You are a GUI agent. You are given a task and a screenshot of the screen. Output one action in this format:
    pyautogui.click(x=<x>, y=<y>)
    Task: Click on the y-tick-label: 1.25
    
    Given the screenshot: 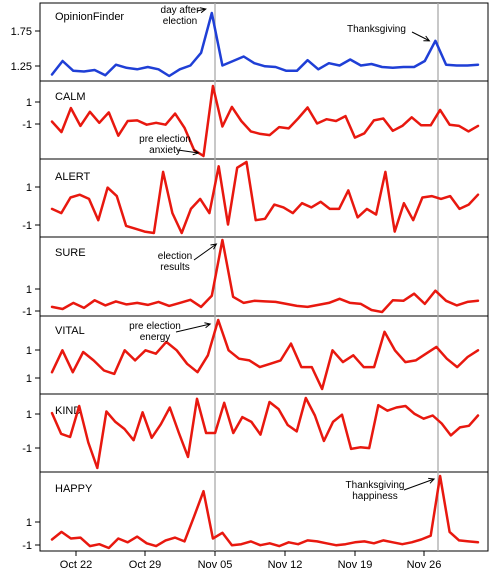 What is the action you would take?
    pyautogui.click(x=21, y=67)
    